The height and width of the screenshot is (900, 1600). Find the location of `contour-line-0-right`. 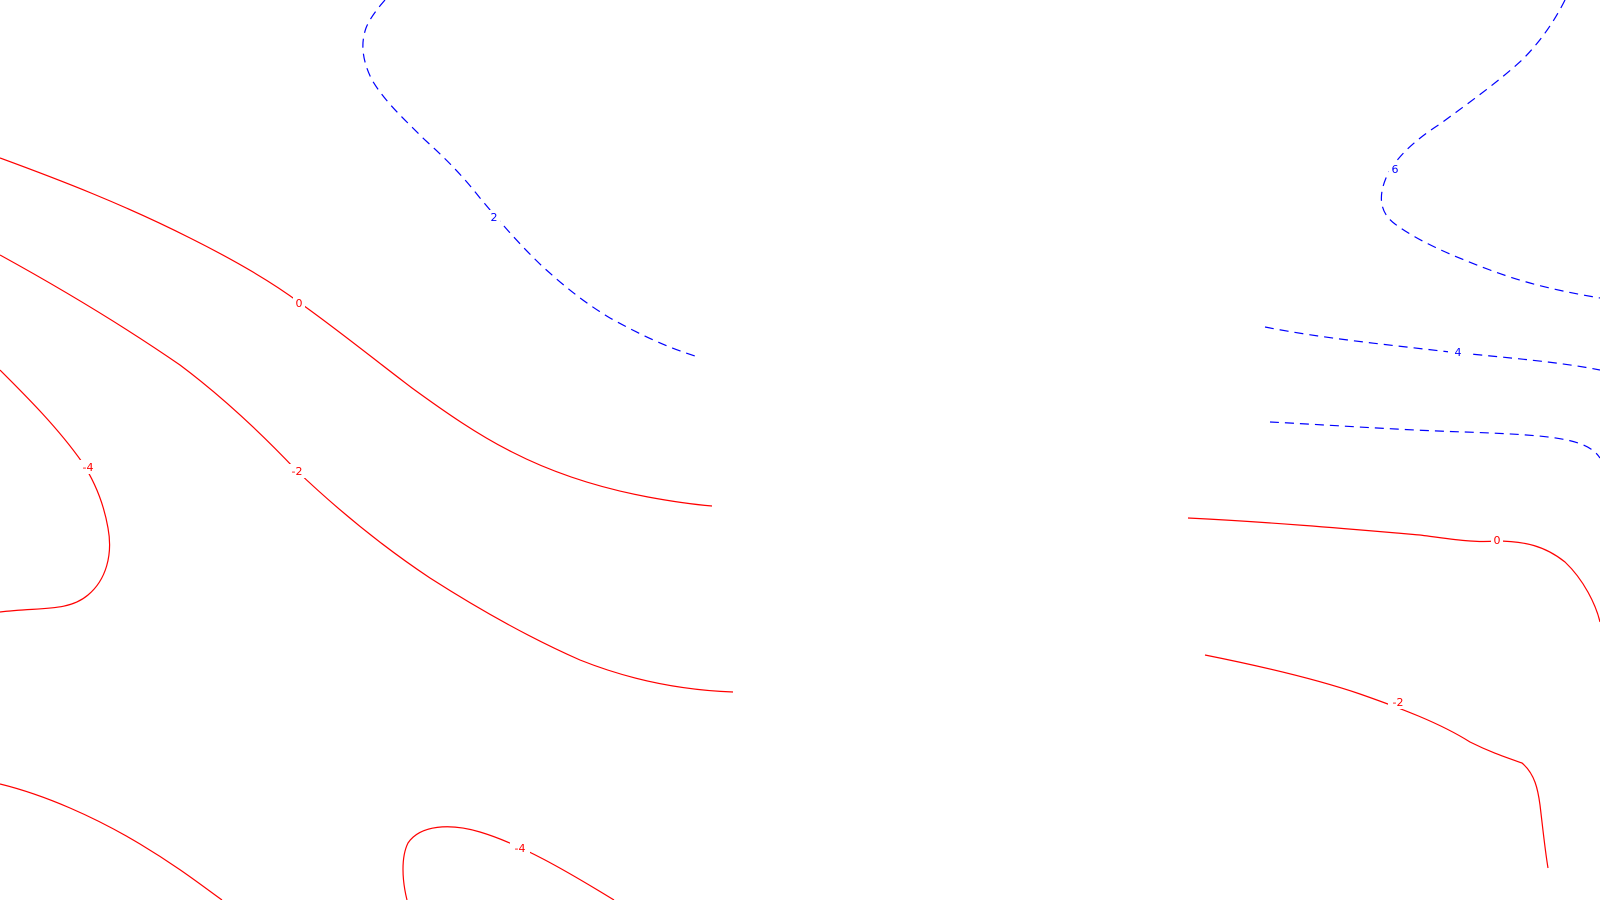

contour-line-0-right is located at coordinates (1393, 570).